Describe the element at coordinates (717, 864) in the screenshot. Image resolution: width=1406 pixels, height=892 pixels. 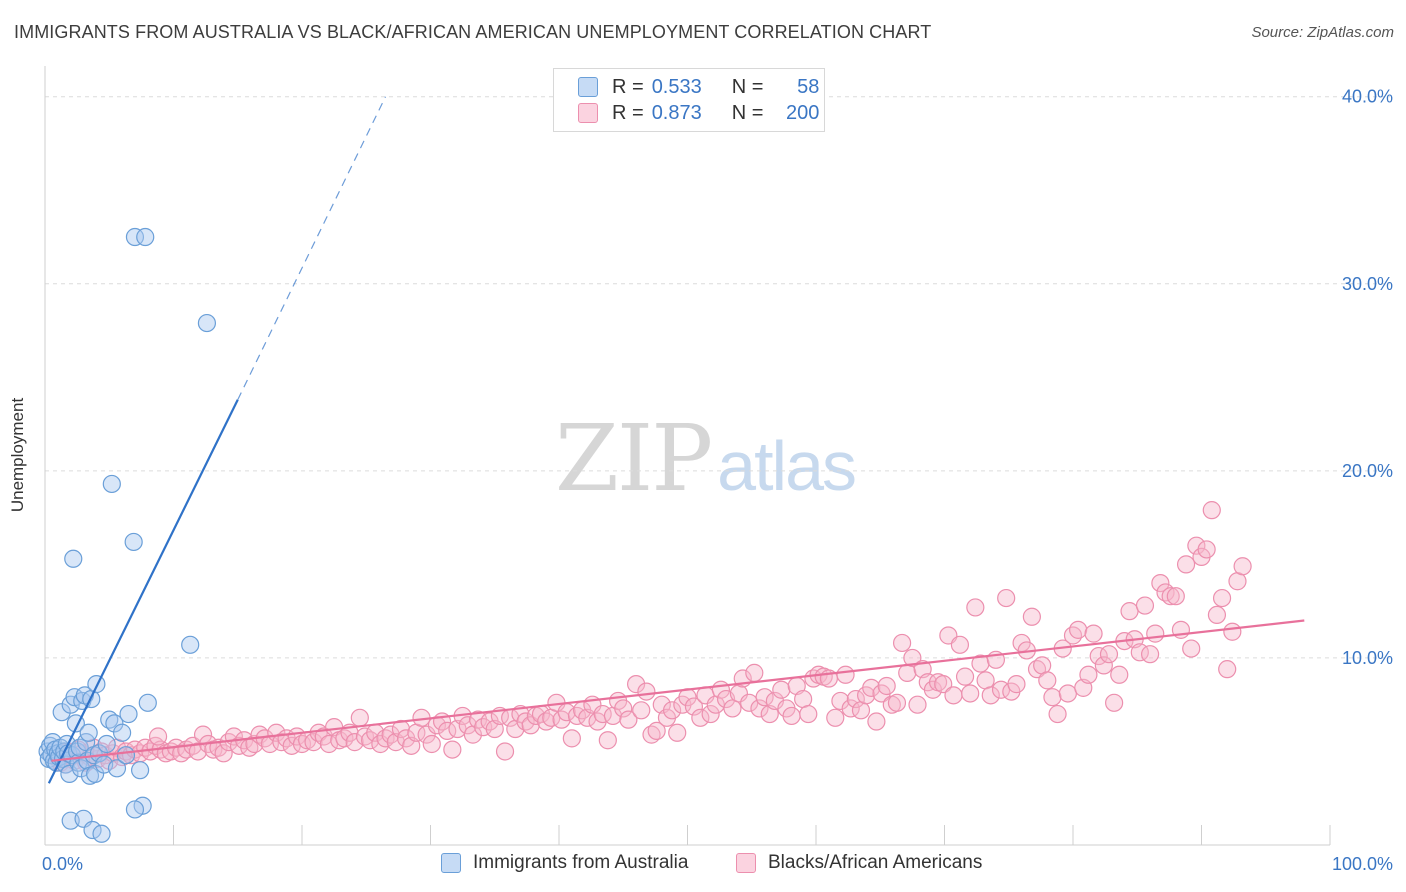
I see `x-tick-labels: 0.0% 100.0%` at that location.